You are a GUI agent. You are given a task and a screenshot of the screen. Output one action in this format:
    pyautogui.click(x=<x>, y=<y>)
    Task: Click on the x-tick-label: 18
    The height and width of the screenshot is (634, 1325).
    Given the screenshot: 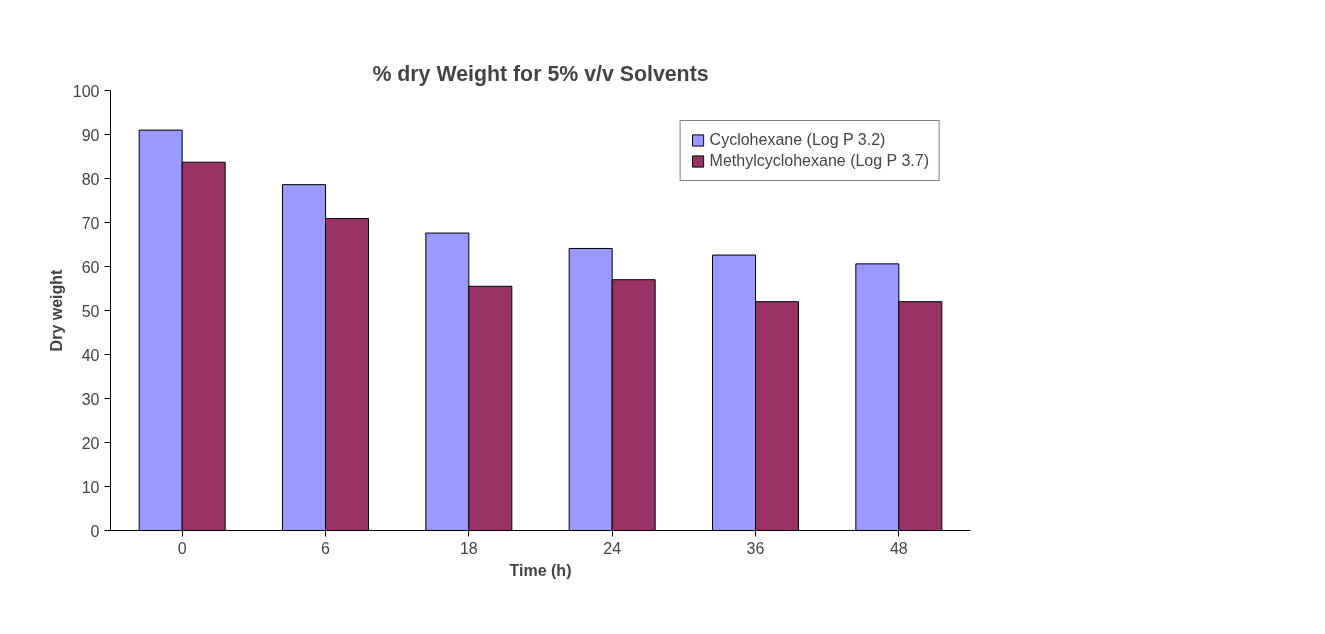 What is the action you would take?
    pyautogui.click(x=468, y=548)
    